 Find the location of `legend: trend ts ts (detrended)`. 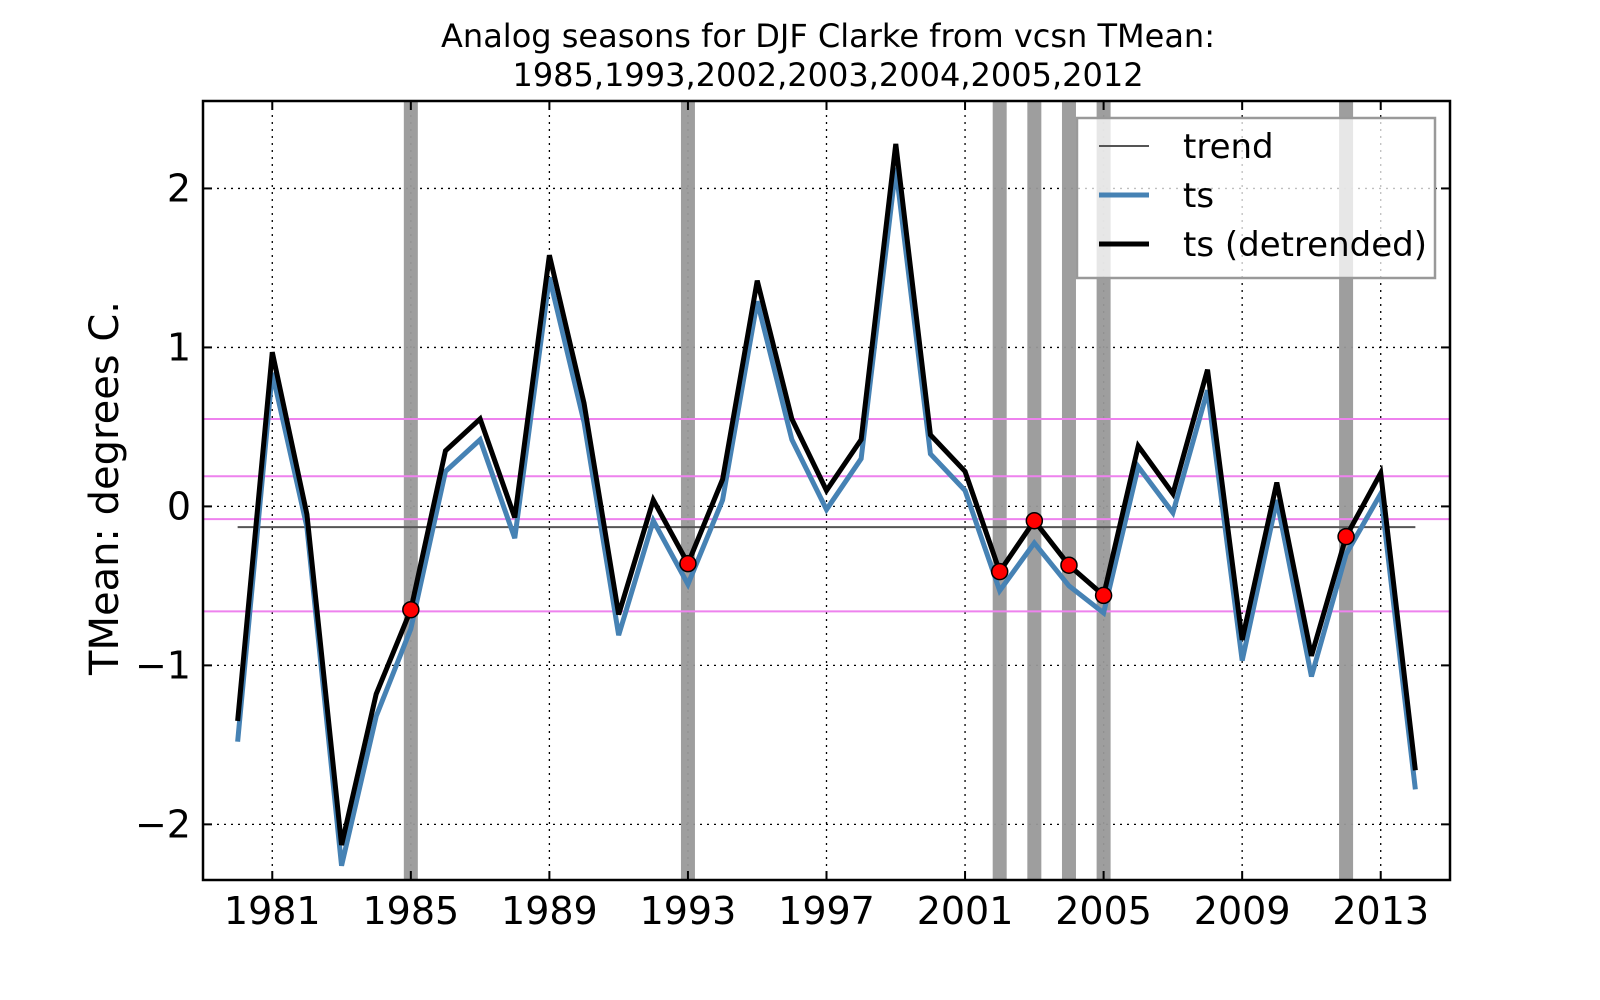

legend: trend ts ts (detrended) is located at coordinates (1256, 198).